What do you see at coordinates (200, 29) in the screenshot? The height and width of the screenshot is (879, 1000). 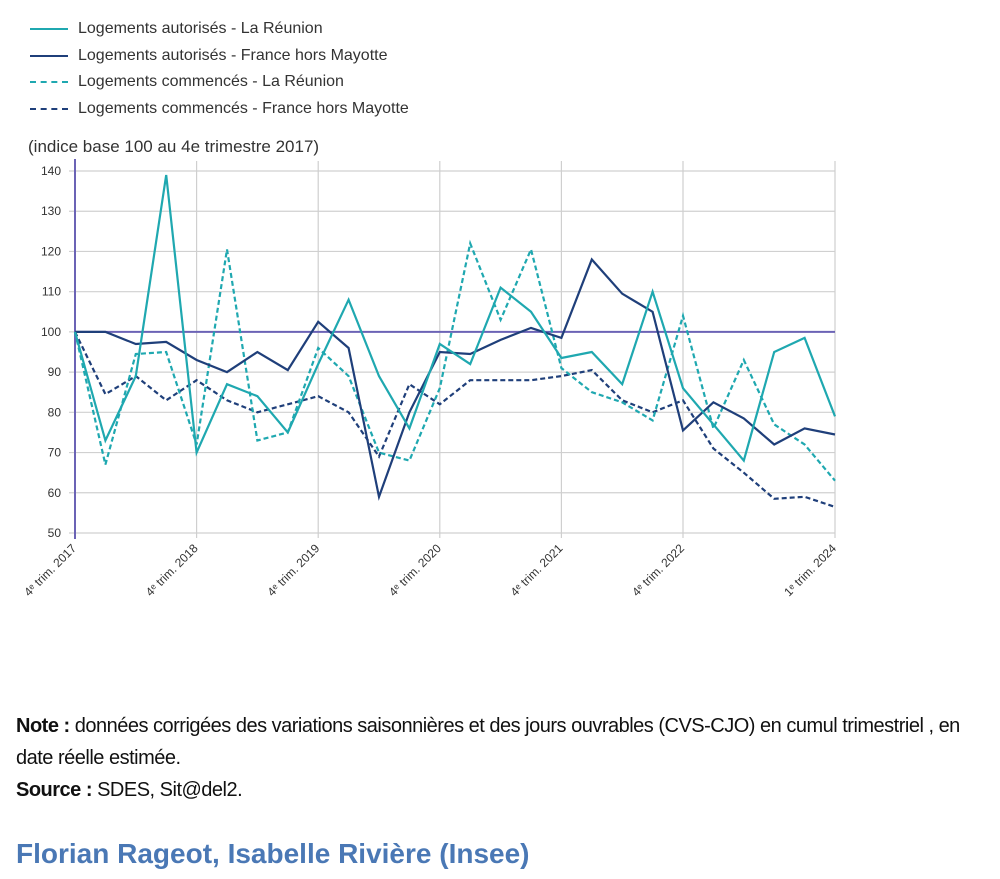 I see `legend-label: Logements autorisés - La Réunion` at bounding box center [200, 29].